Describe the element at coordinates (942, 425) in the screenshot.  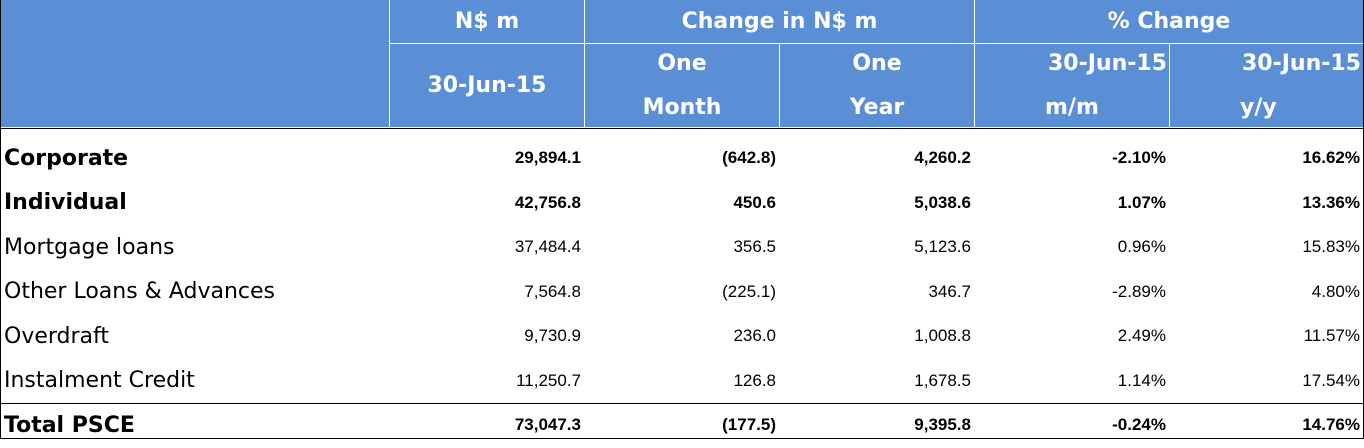
I see `row-value: 9,395.8` at that location.